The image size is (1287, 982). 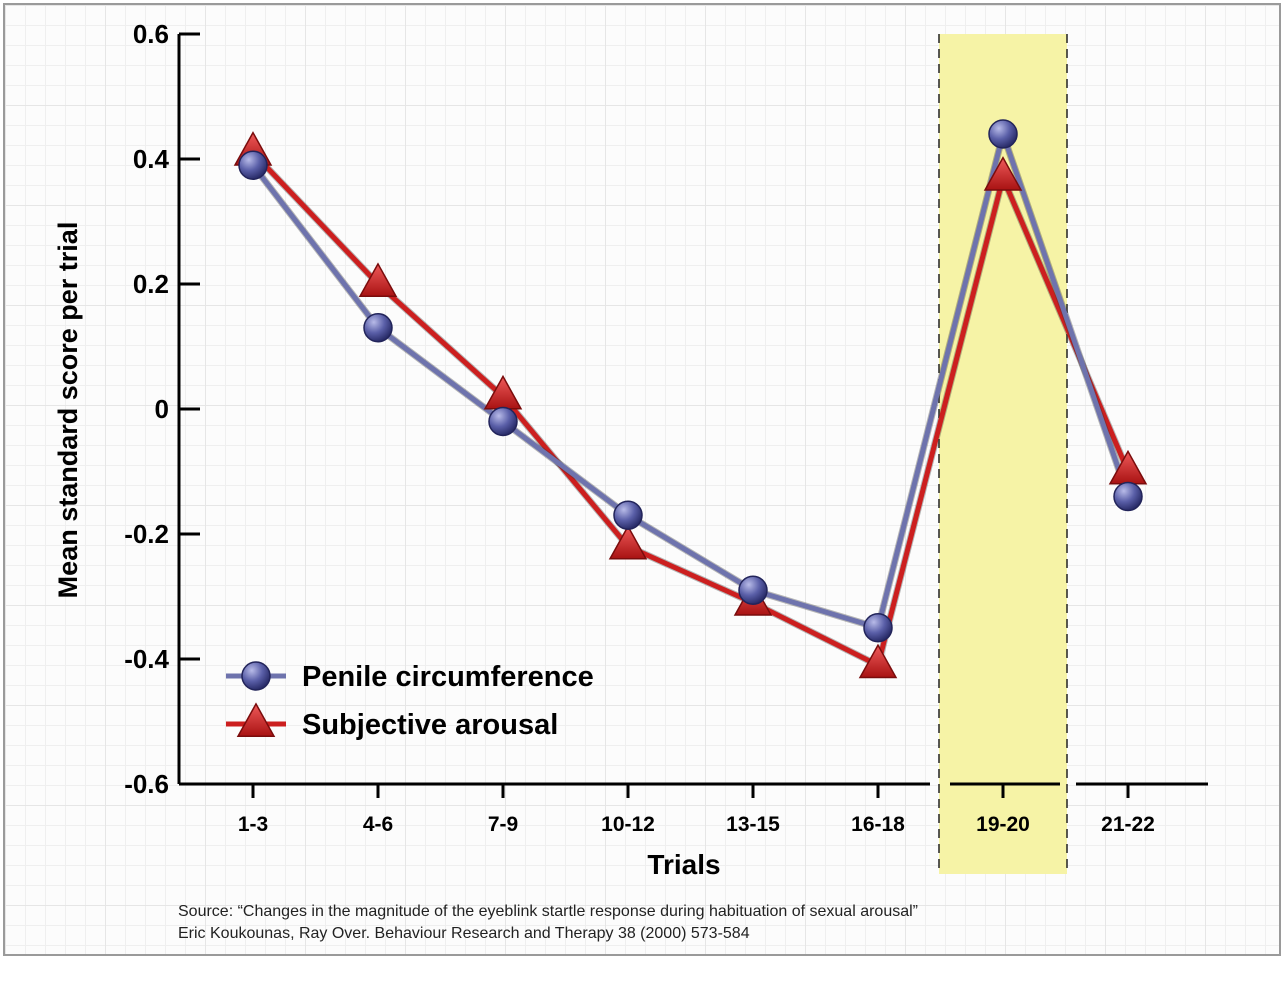 What do you see at coordinates (503, 824) in the screenshot?
I see `x-tick-label: 7-9` at bounding box center [503, 824].